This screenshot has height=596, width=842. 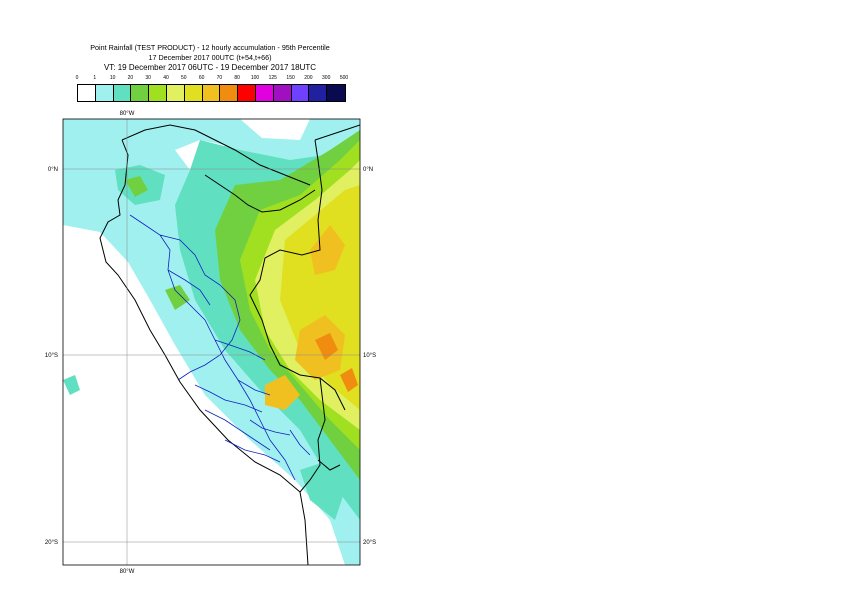 I want to click on legend-threshold-label: 30, so click(x=148, y=78).